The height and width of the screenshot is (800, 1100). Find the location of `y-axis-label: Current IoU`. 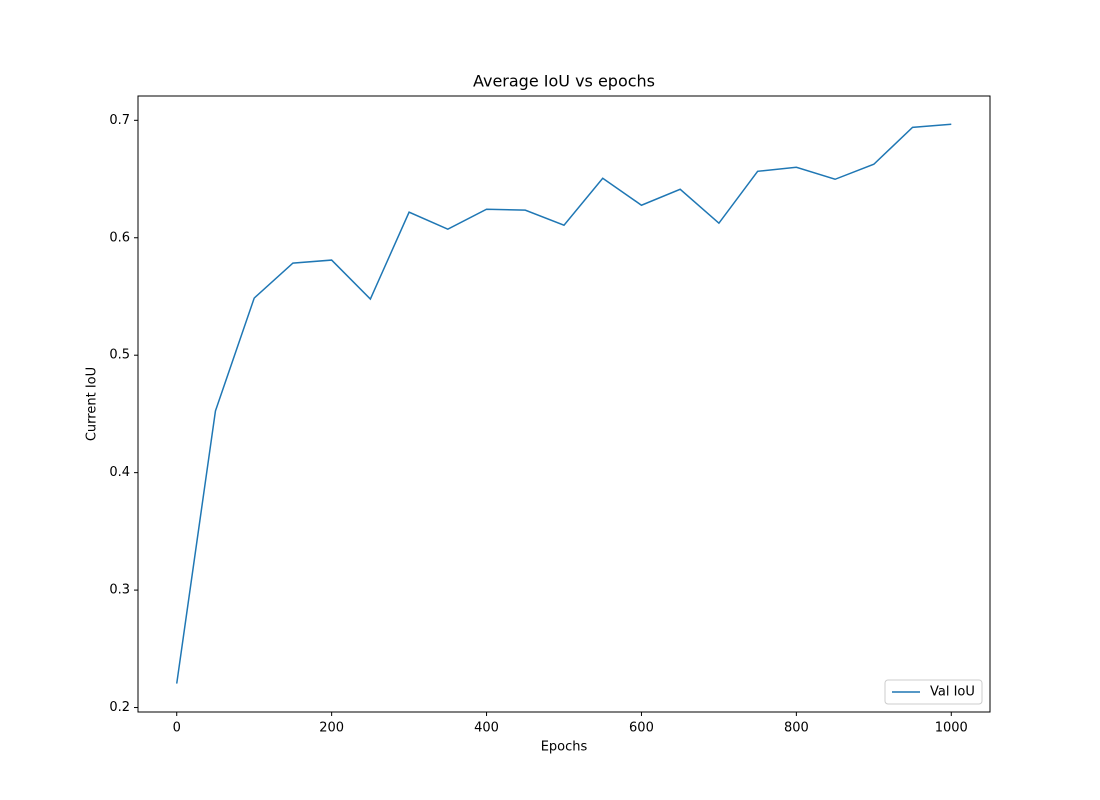

y-axis-label: Current IoU is located at coordinates (92, 404).